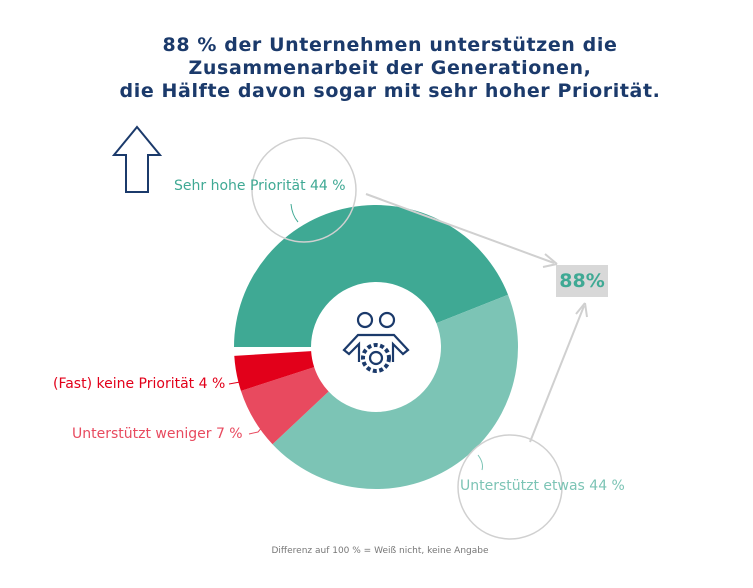  I want to click on label-sehr-hohe: Sehr hohe Priorität 44 %, so click(260, 186).